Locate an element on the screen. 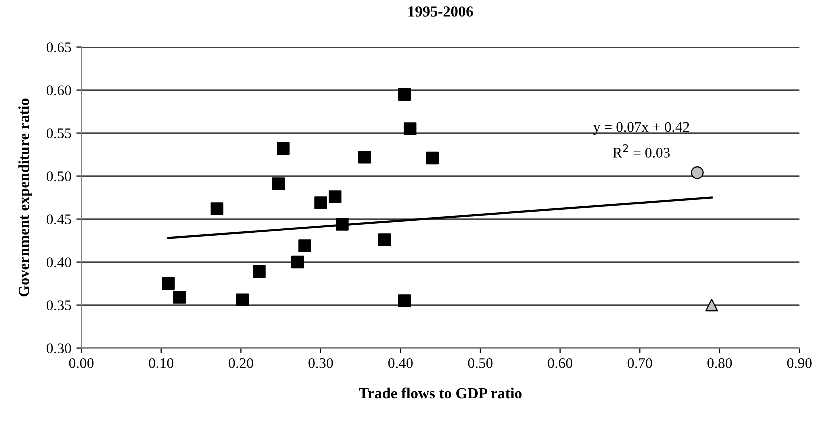 The height and width of the screenshot is (430, 816). y-tick-label: 0.35 is located at coordinates (59, 305).